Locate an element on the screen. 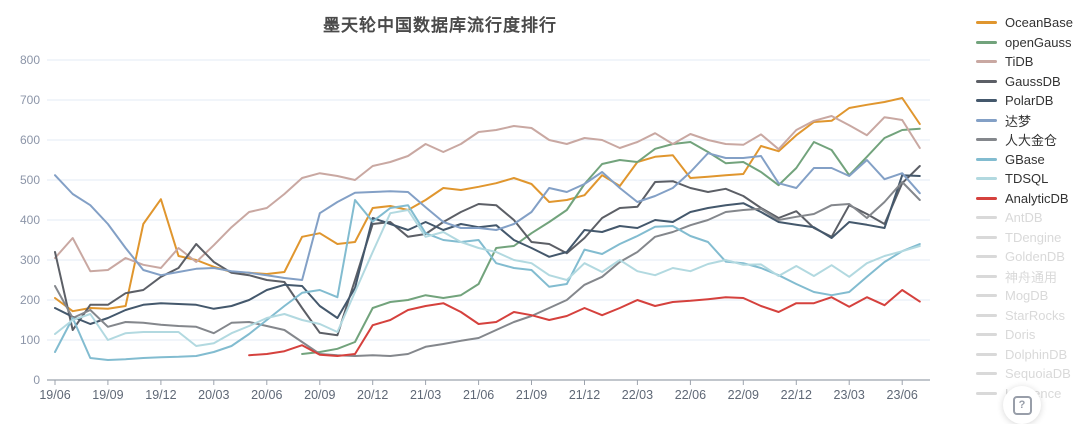 This screenshot has width=1080, height=424. legend-swatch-openGauss is located at coordinates (986, 42).